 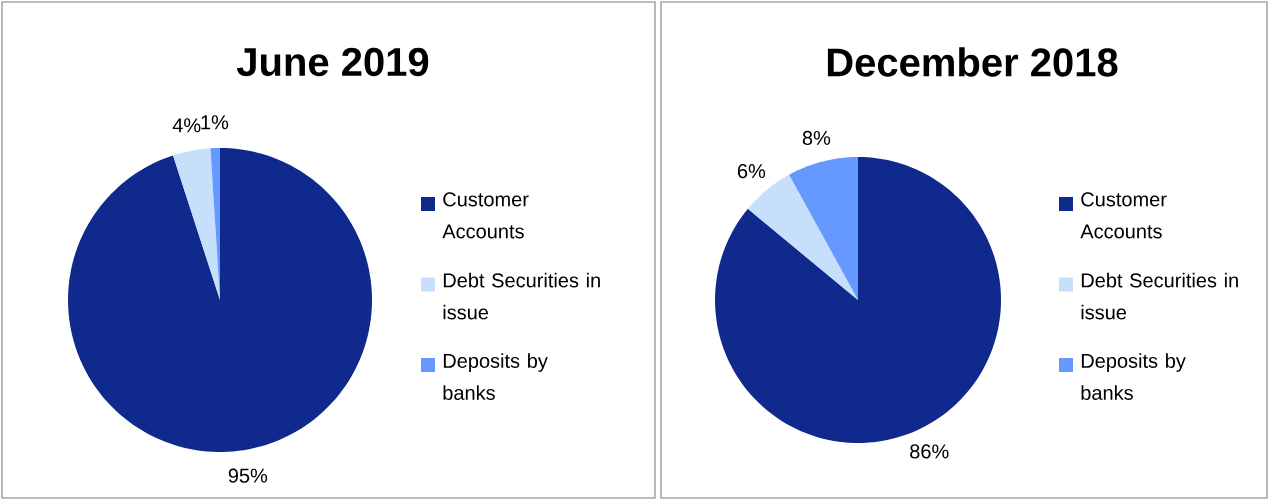 I want to click on chart-title: June 2019, so click(x=332, y=62).